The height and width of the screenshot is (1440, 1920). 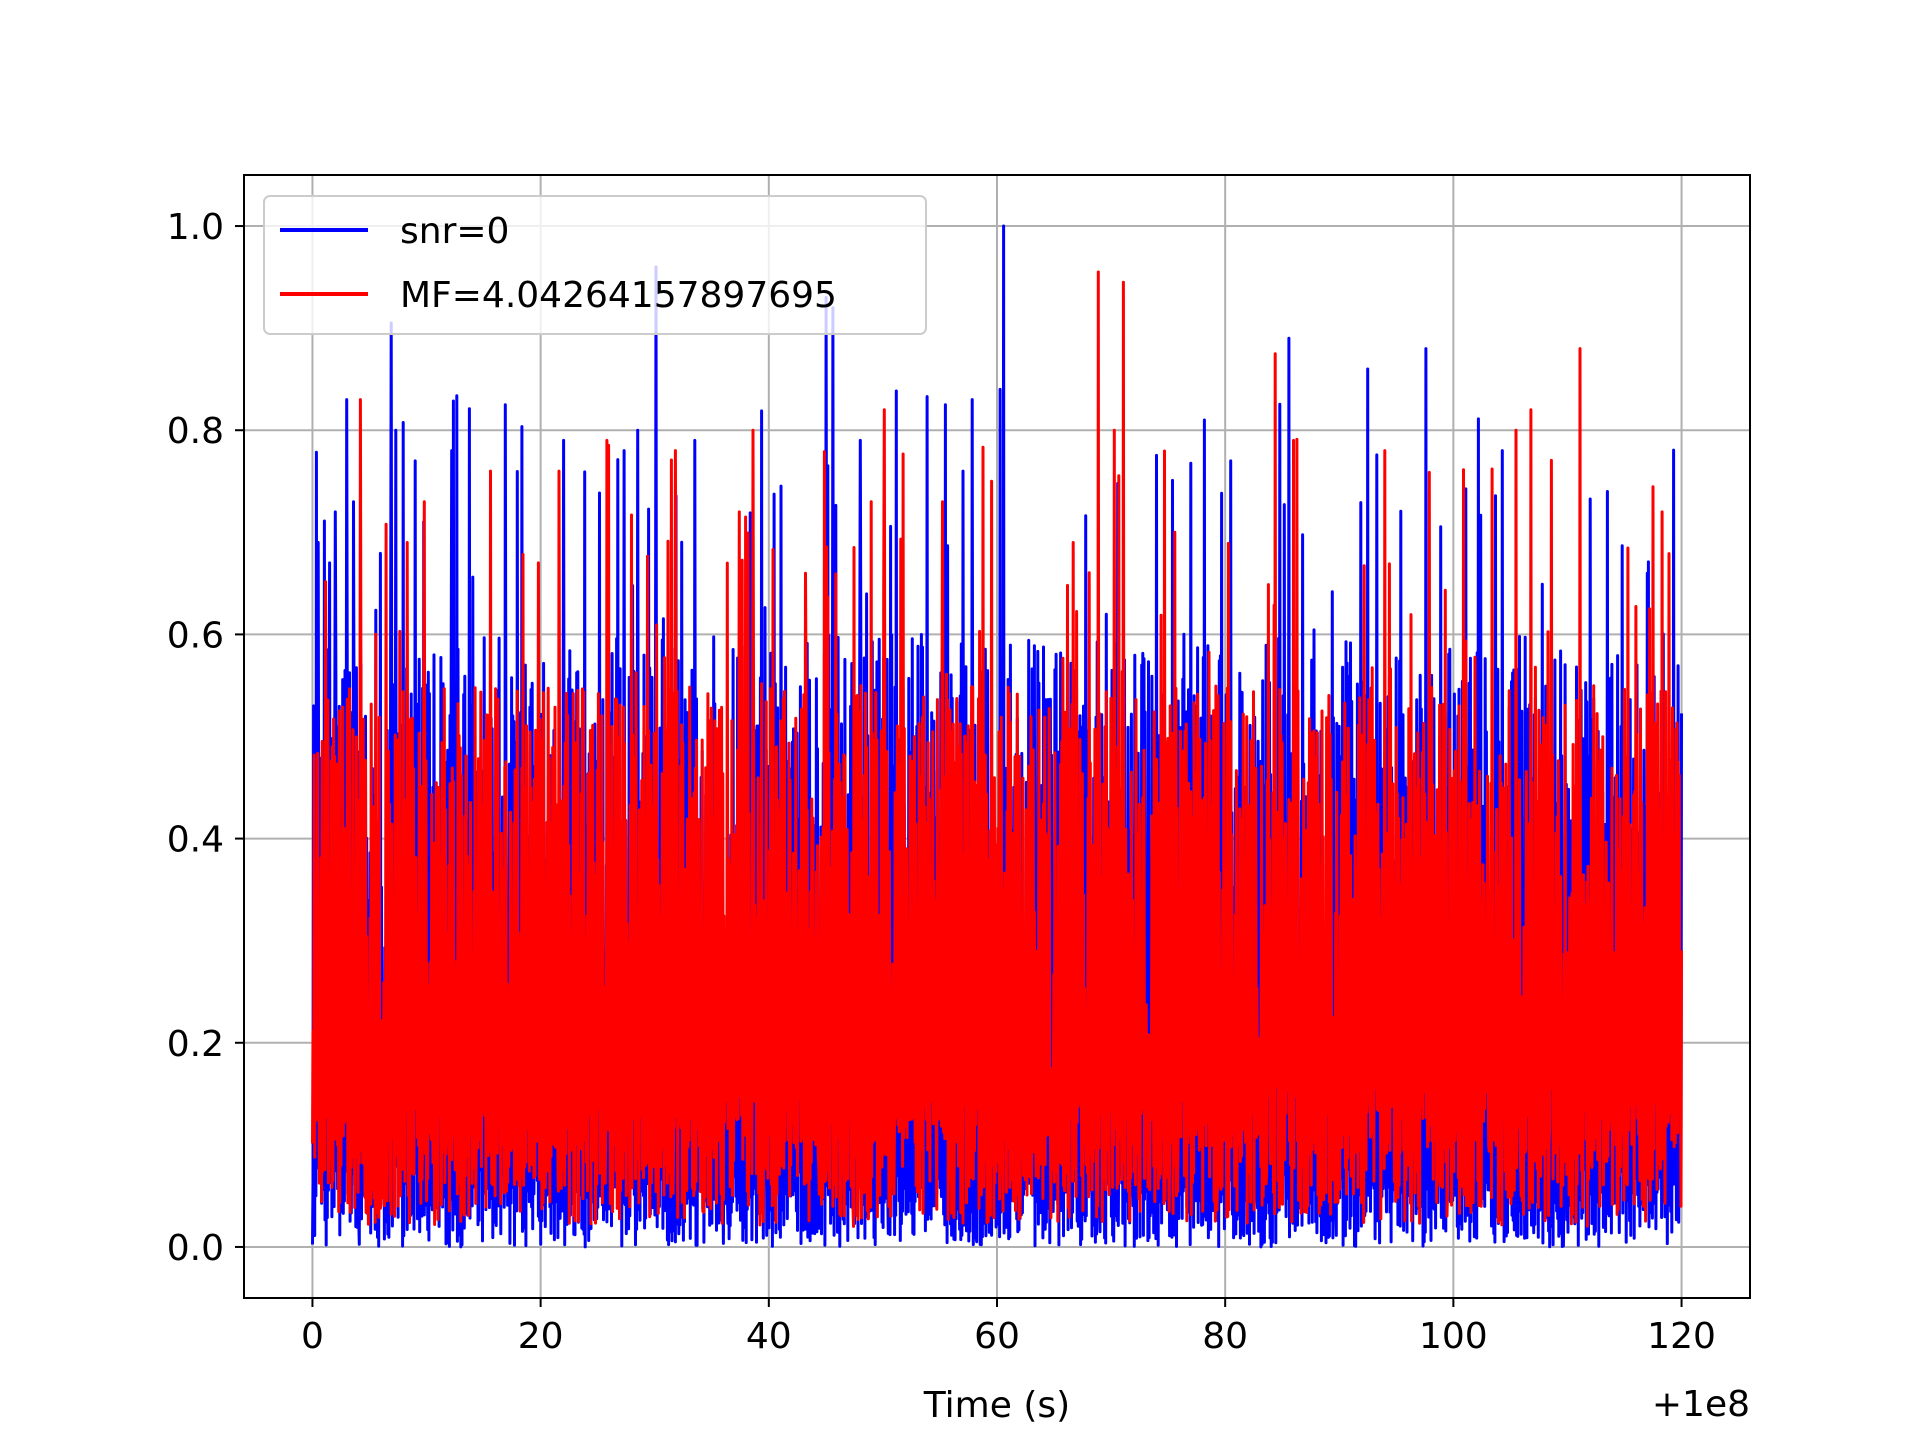 I want to click on x-offset-label: +1e8, so click(x=1701, y=1404).